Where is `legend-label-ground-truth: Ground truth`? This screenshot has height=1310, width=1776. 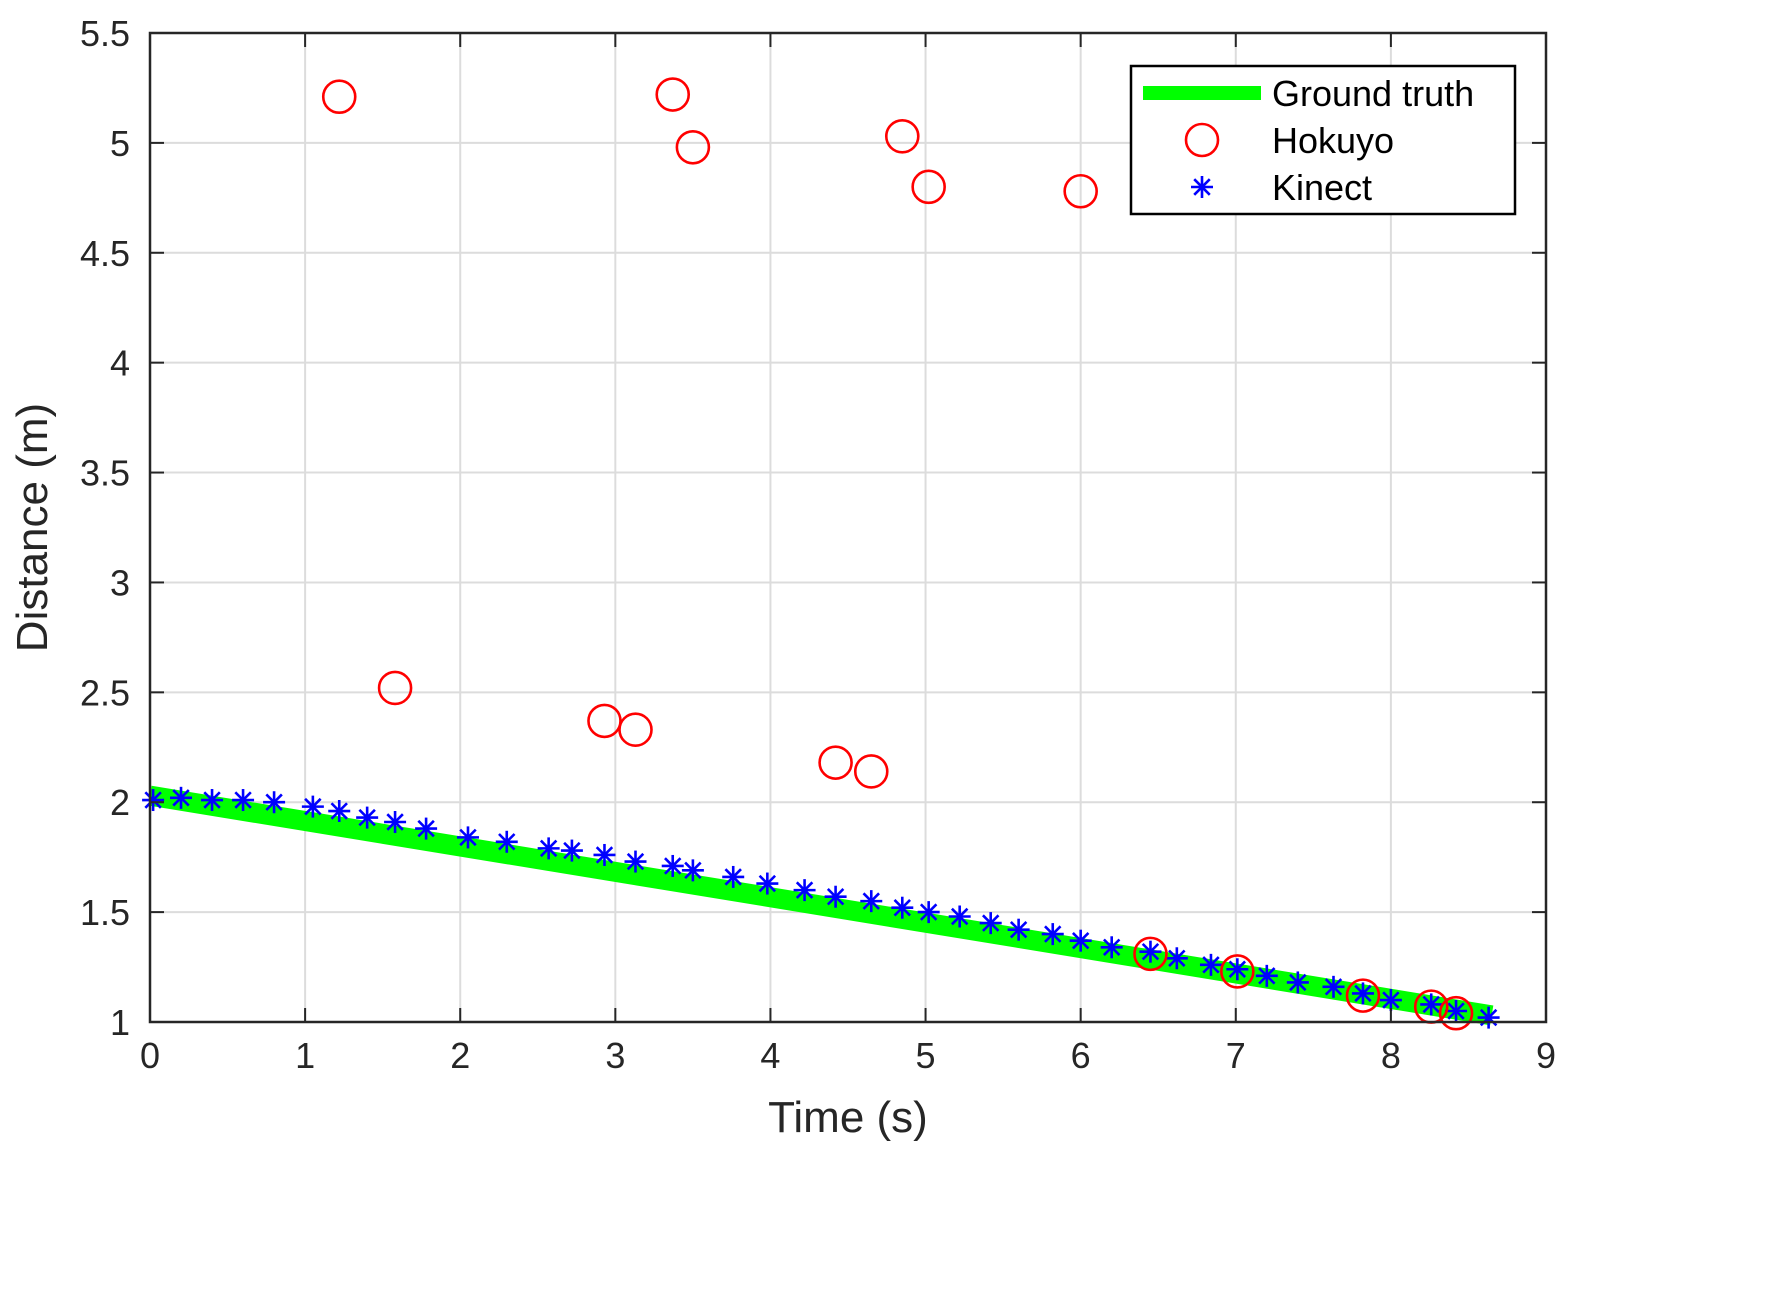
legend-label-ground-truth: Ground truth is located at coordinates (1373, 93).